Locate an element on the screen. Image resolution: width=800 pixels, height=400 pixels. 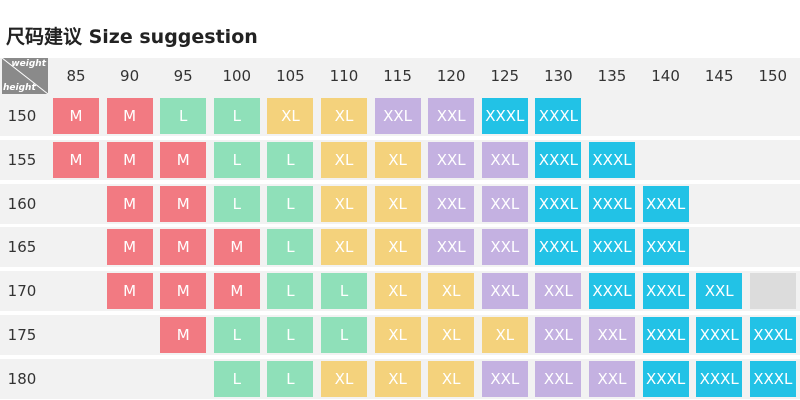
corner-height: height is located at coordinates (19, 88).